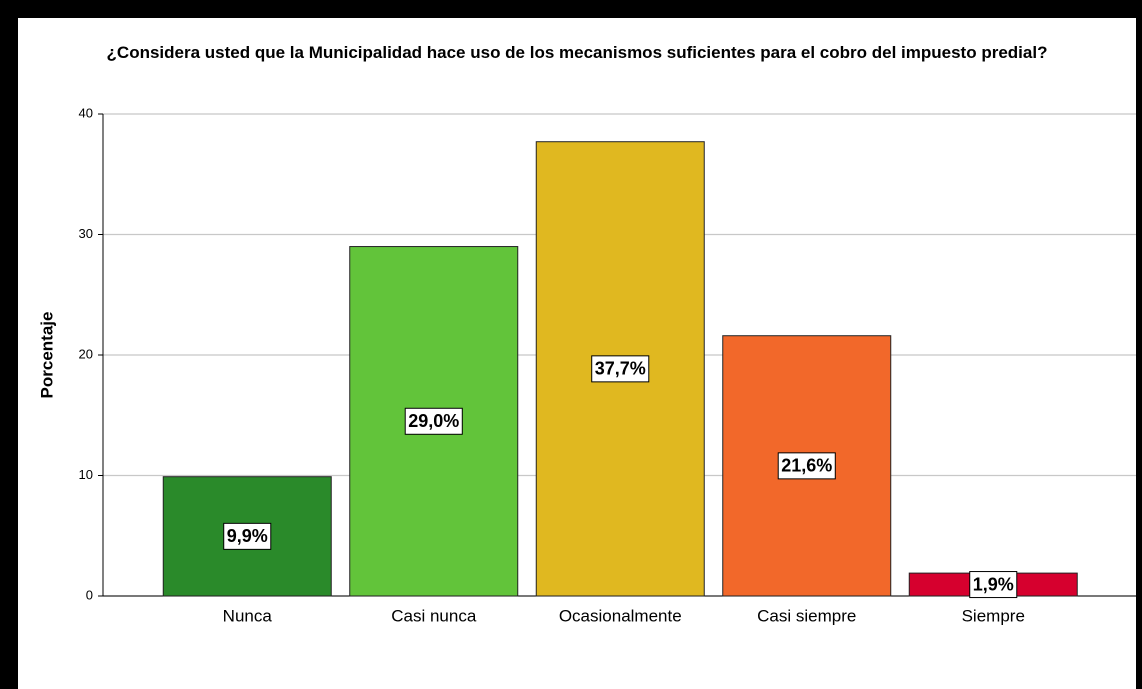  What do you see at coordinates (86, 353) in the screenshot?
I see `y-tick-label: 20` at bounding box center [86, 353].